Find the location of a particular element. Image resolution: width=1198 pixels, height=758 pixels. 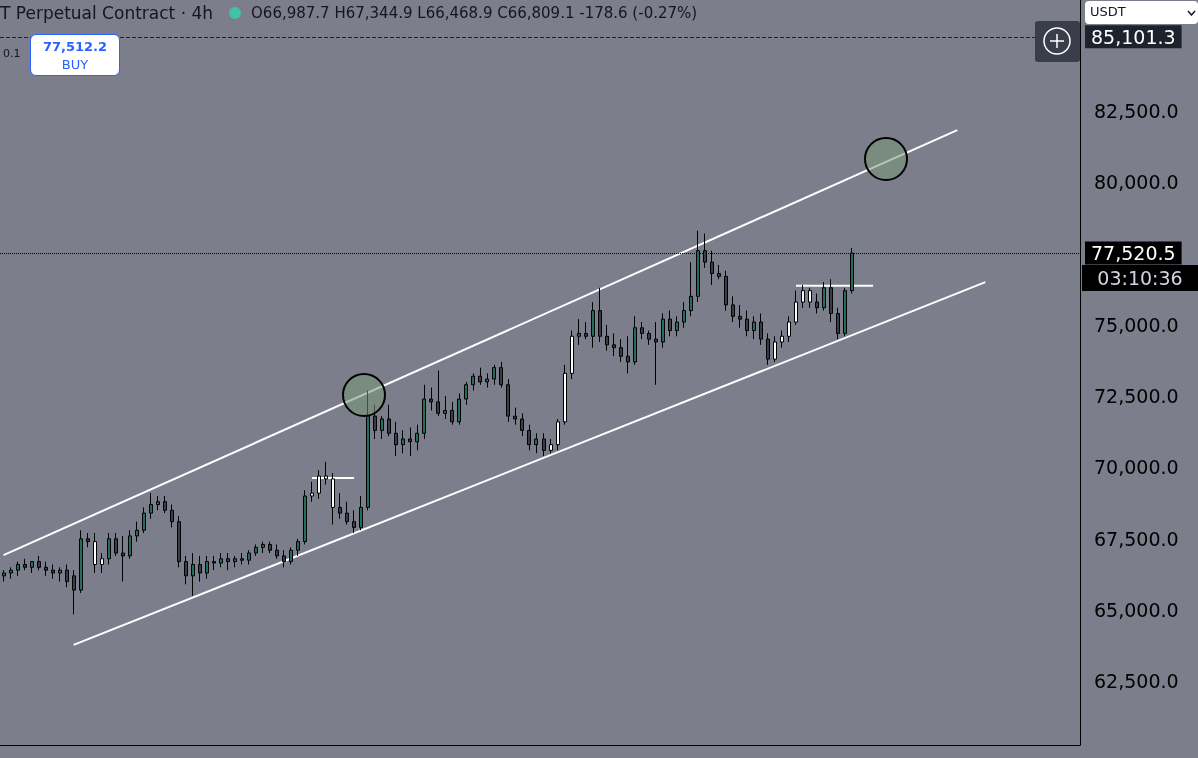

annotation: 0.1 is located at coordinates (12, 53).